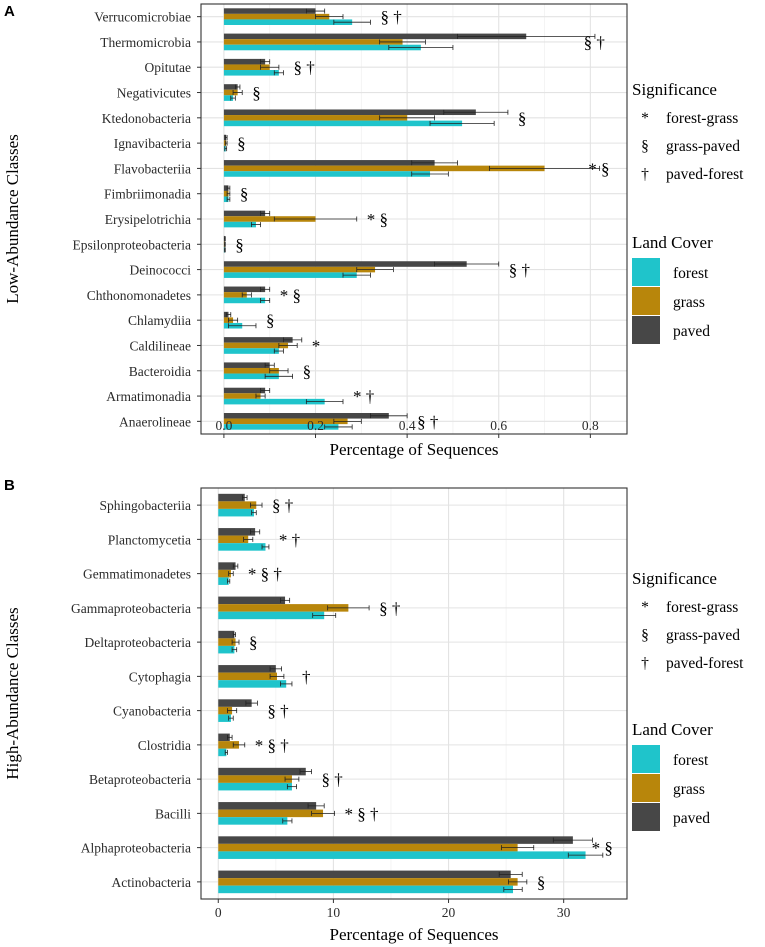 This screenshot has width=765, height=947. What do you see at coordinates (131, 608) in the screenshot?
I see `category-label: Gammaproteobacteria` at bounding box center [131, 608].